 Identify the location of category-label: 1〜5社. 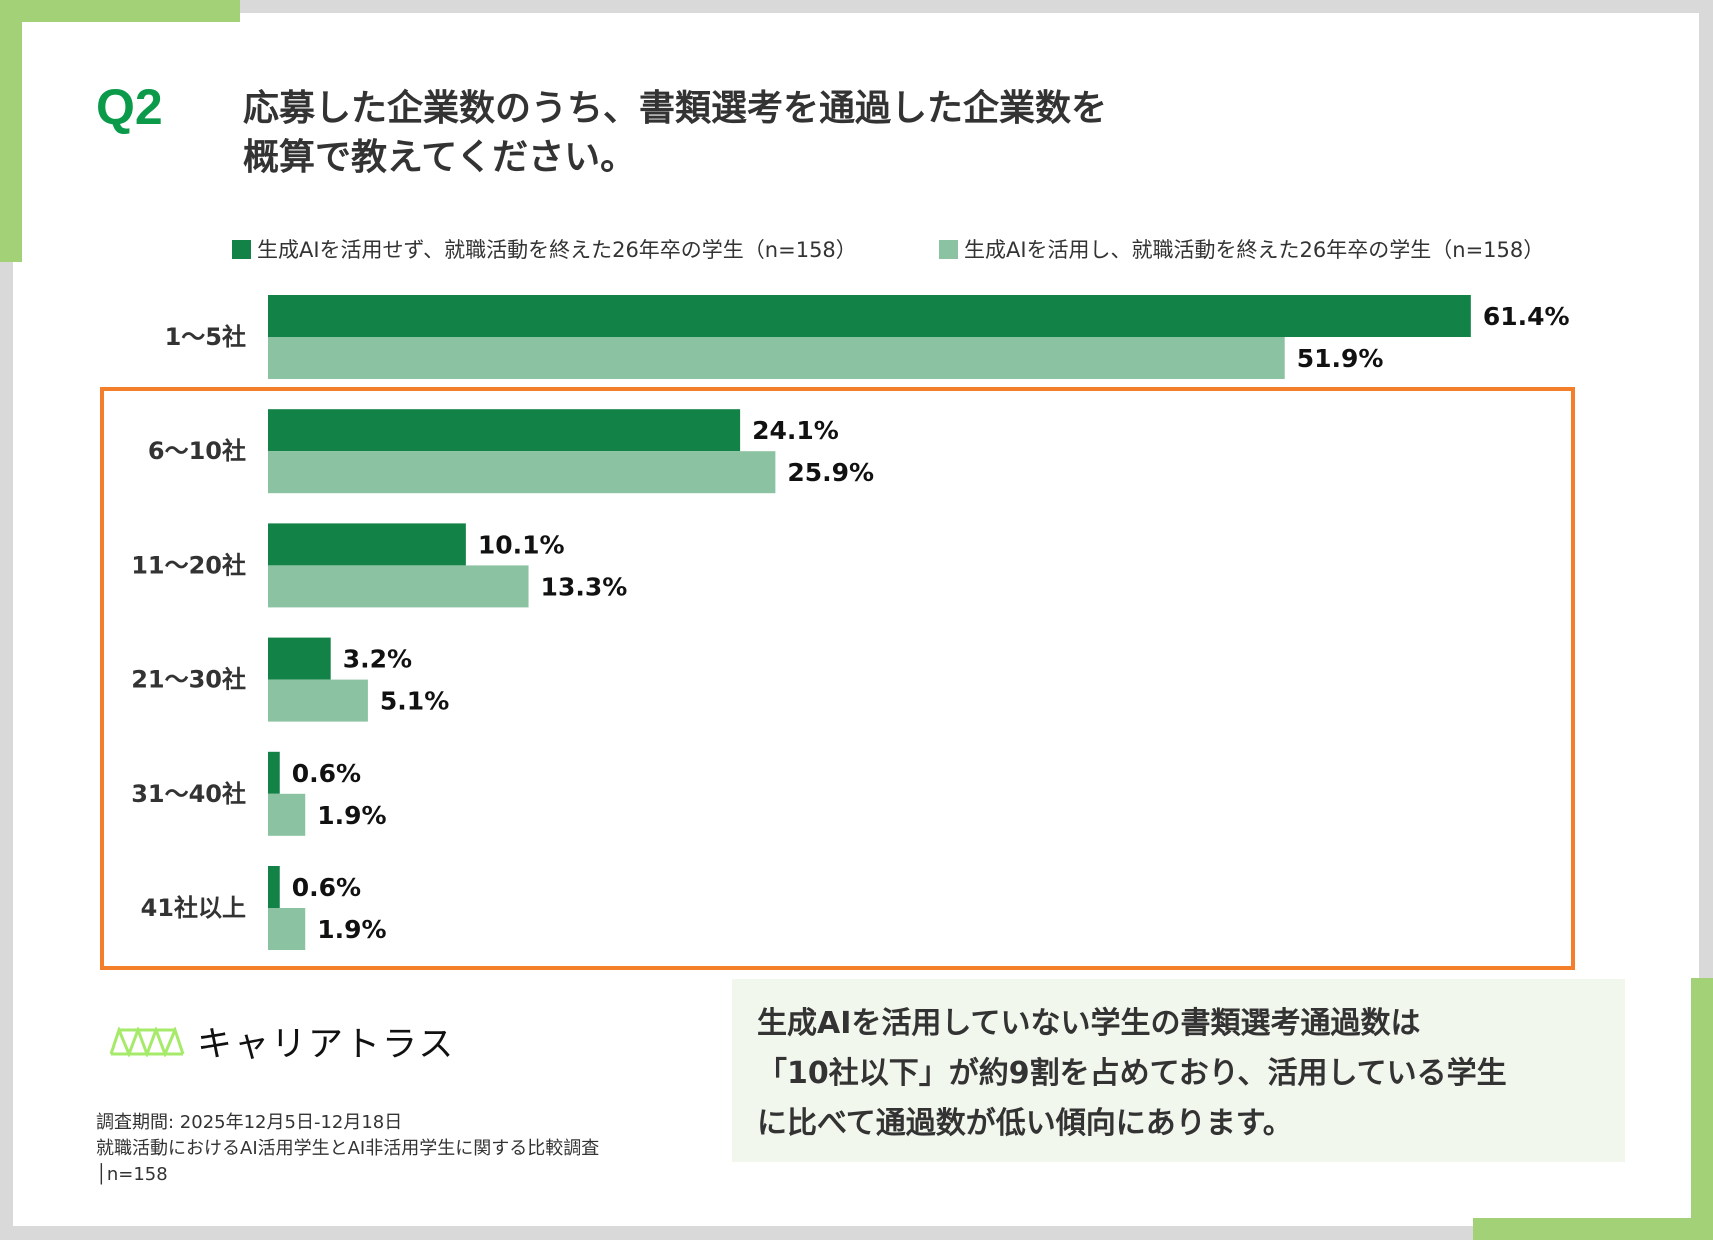
(205, 337).